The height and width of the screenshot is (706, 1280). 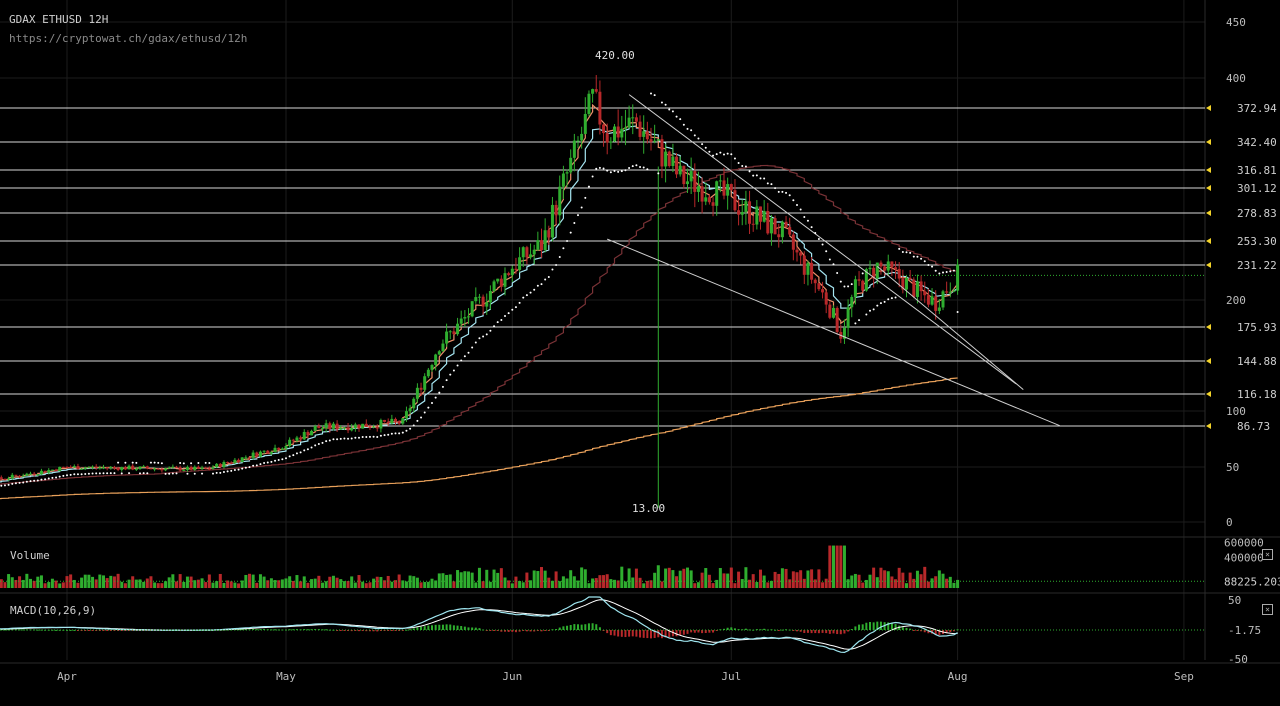 I want to click on price-level-label: 301.12, so click(x=1257, y=188).